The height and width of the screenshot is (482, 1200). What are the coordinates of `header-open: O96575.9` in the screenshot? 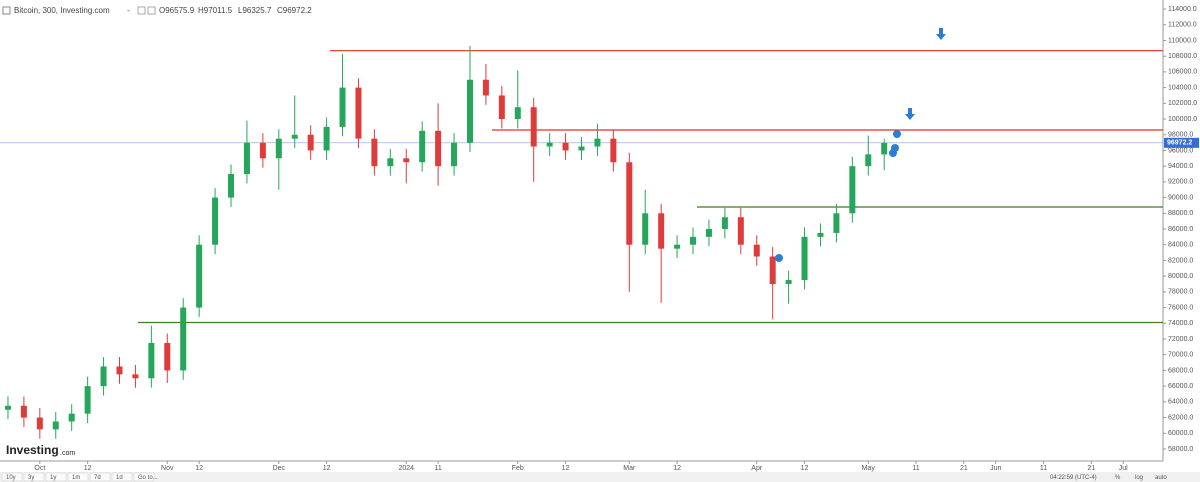 It's located at (177, 10).